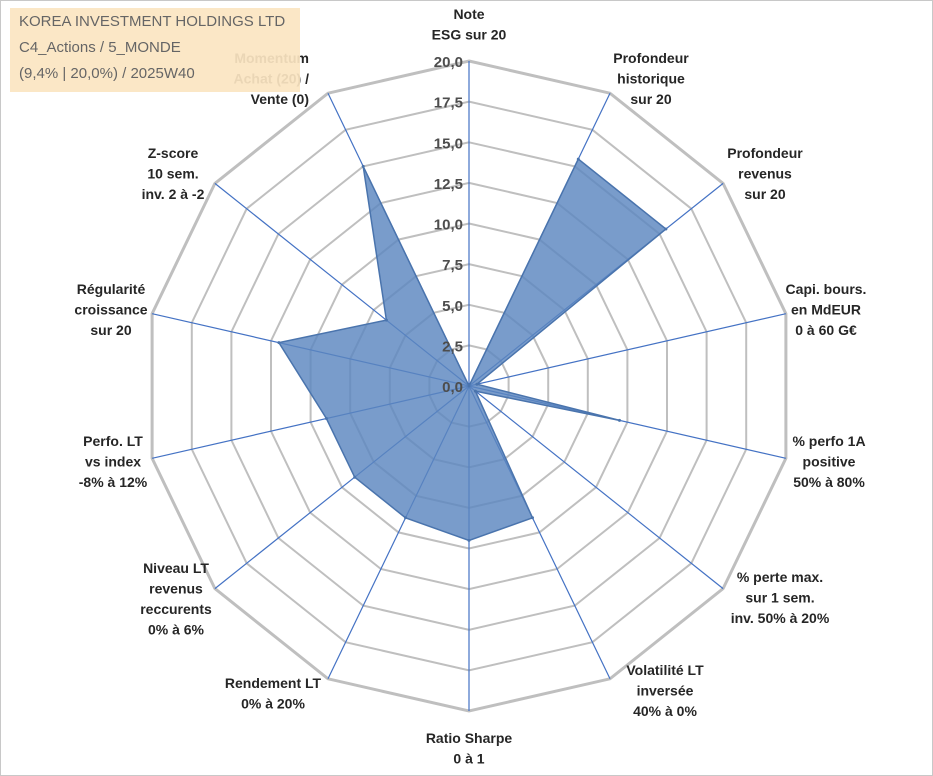  I want to click on axis-label-line: positive, so click(829, 462).